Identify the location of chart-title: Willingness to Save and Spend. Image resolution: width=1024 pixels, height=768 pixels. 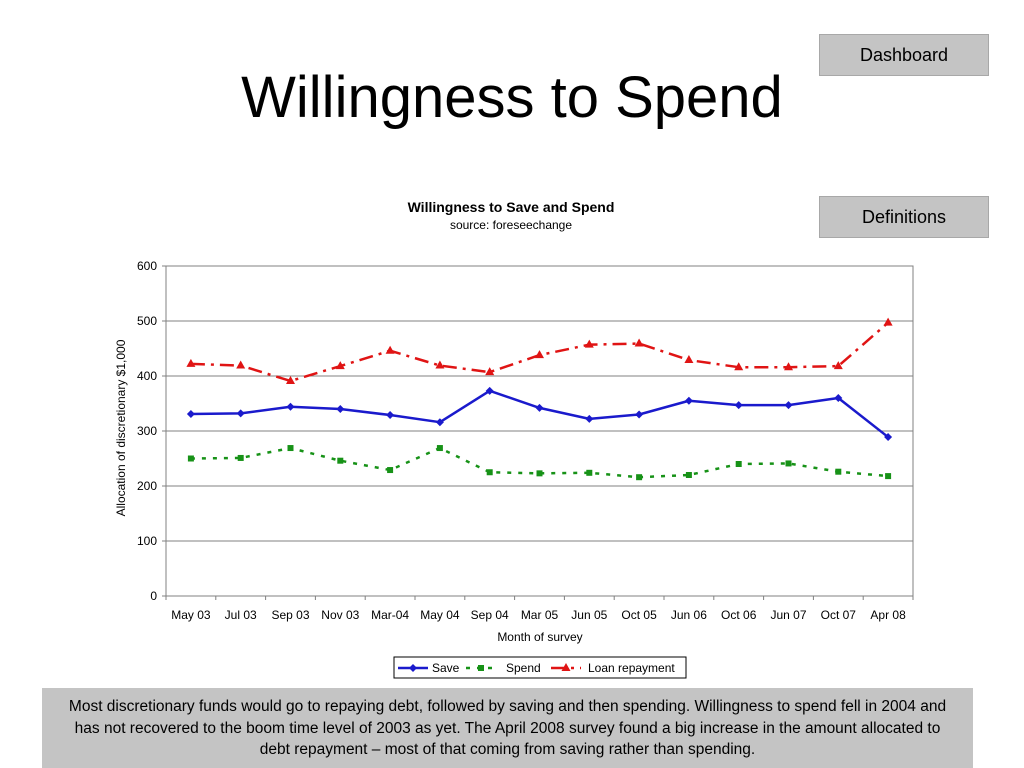
(511, 207).